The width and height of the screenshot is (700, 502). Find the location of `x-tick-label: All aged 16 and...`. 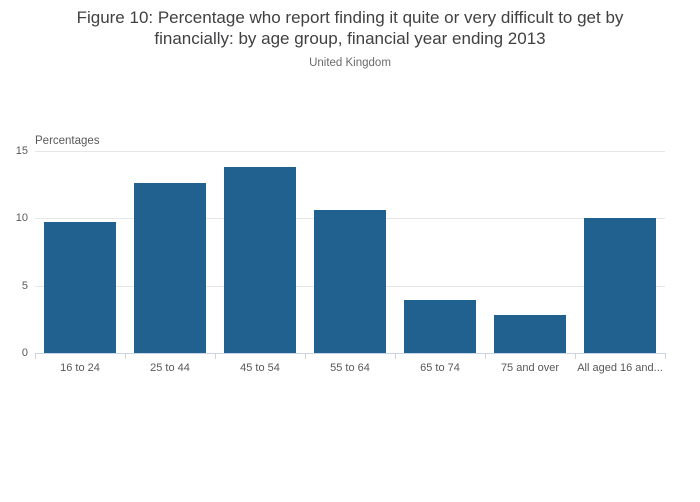

x-tick-label: All aged 16 and... is located at coordinates (620, 368).